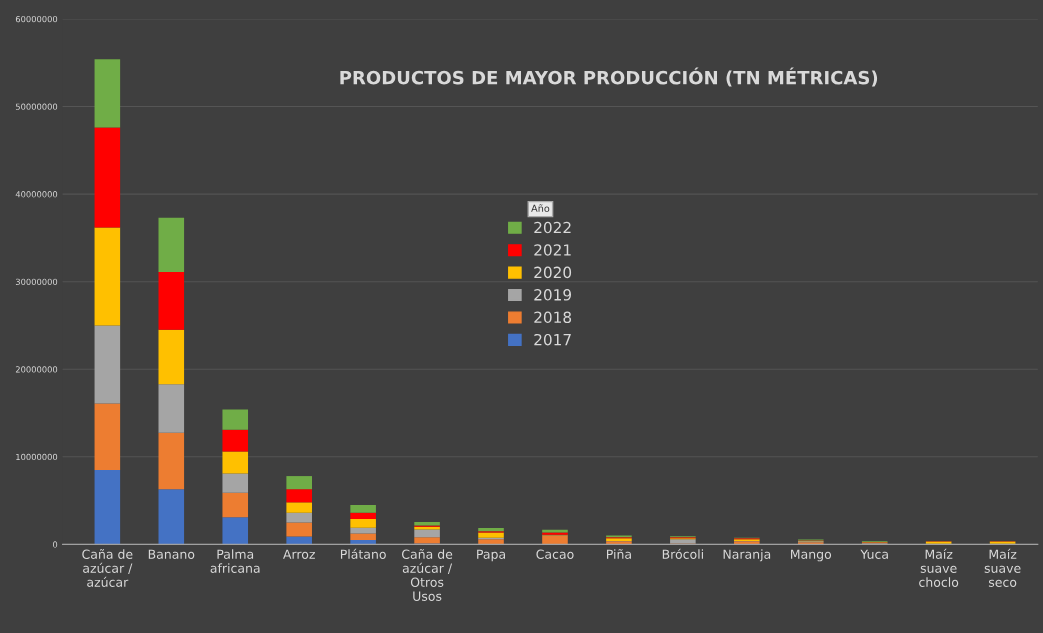  I want to click on y-tick-label: 0, so click(55, 544).